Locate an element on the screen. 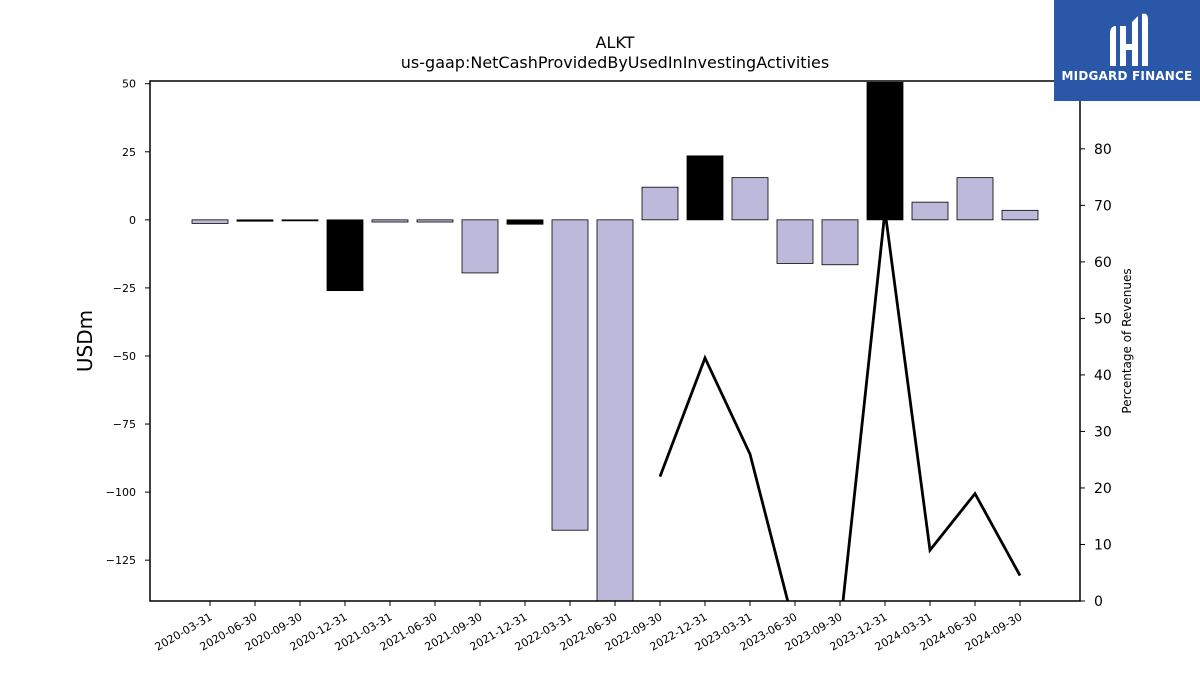 Image resolution: width=1200 pixels, height=675 pixels. y2-tick-label: 50 is located at coordinates (1103, 319).